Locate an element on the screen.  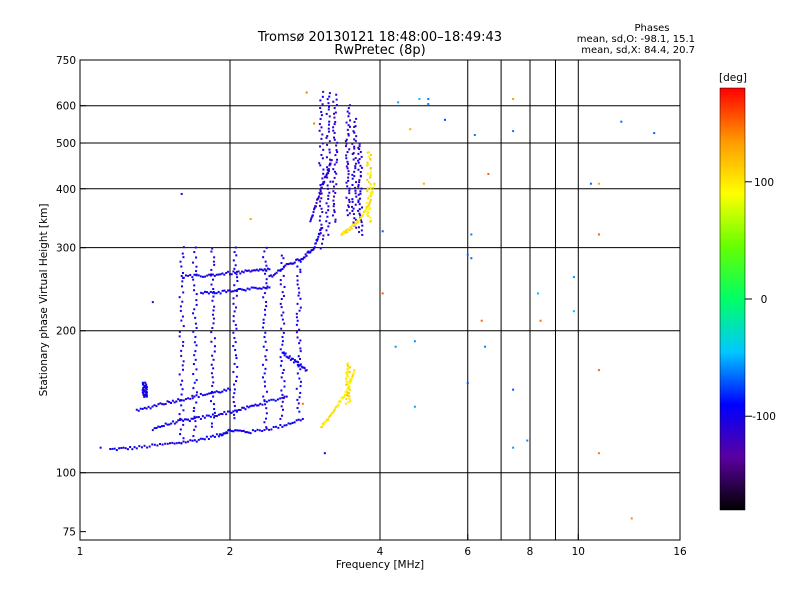
y-axis-label: Stationary phase Virtual Height [km] is located at coordinates (44, 300).